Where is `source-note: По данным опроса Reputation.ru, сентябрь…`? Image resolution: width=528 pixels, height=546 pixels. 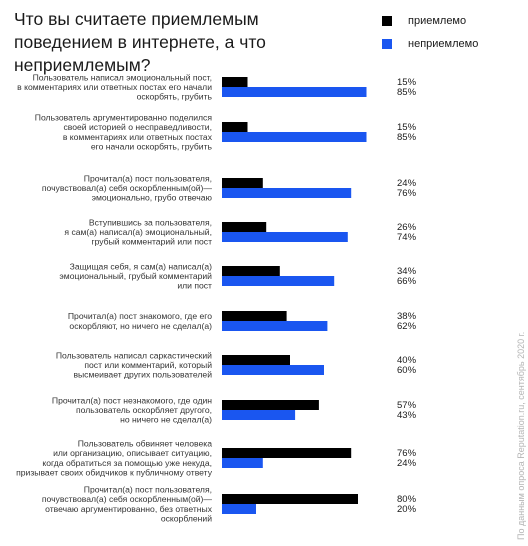 source-note: По данным опроса Reputation.ru, сентябрь… is located at coordinates (521, 435).